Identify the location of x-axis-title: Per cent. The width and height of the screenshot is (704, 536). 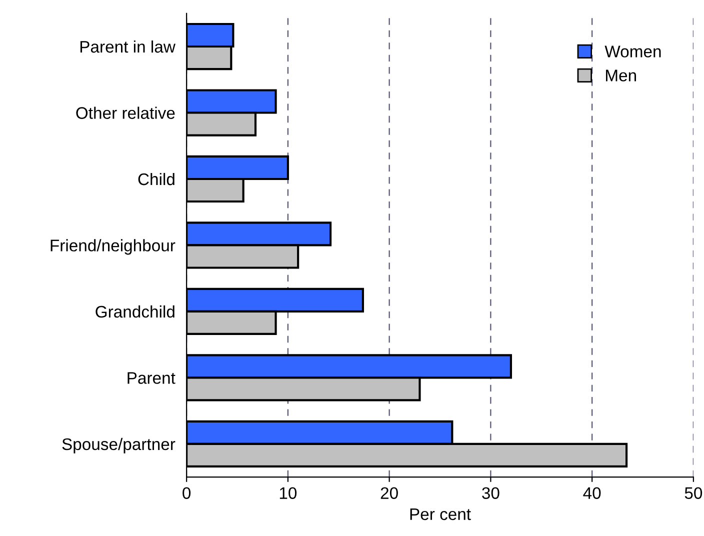
(440, 514).